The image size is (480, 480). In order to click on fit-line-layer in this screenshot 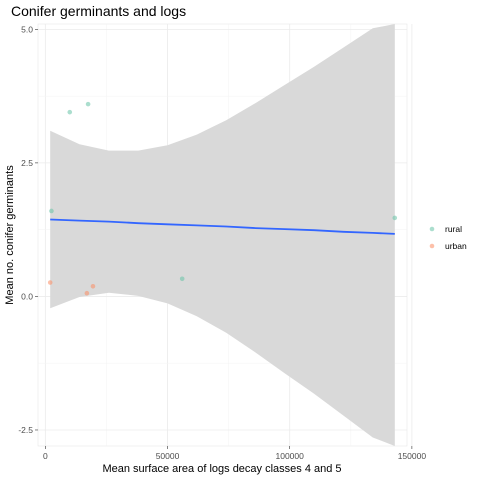, I will do `click(222, 226)`.